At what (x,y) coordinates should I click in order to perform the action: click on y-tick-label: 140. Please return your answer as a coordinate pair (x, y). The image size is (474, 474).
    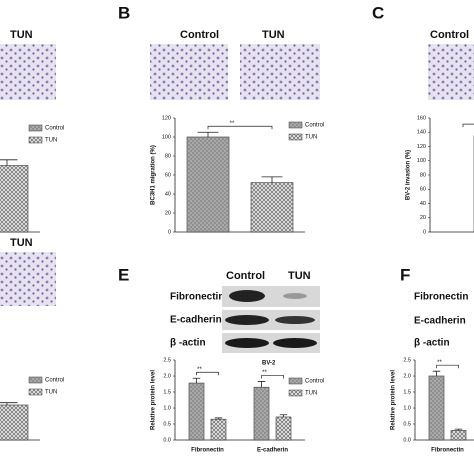
    Looking at the image, I should click on (421, 133).